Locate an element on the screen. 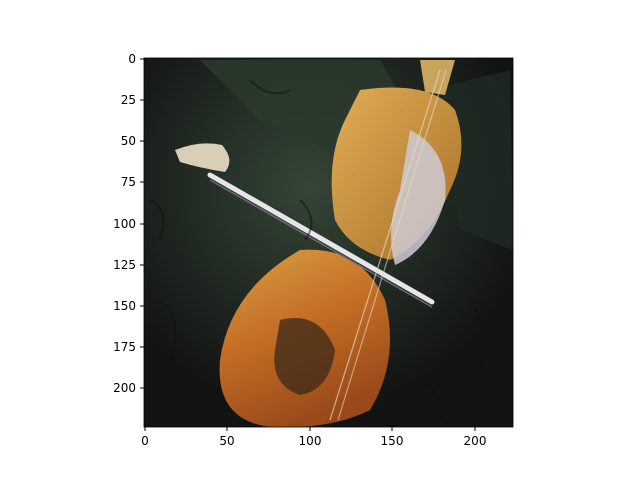 This screenshot has height=480, width=640. y-tick-label: 175 is located at coordinates (124, 347).